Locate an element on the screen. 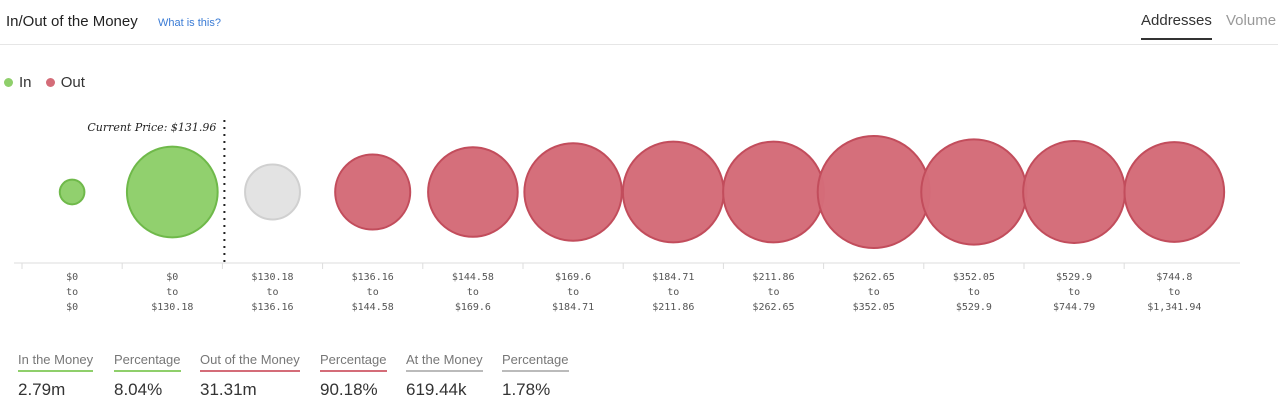  bubble-at is located at coordinates (272, 192).